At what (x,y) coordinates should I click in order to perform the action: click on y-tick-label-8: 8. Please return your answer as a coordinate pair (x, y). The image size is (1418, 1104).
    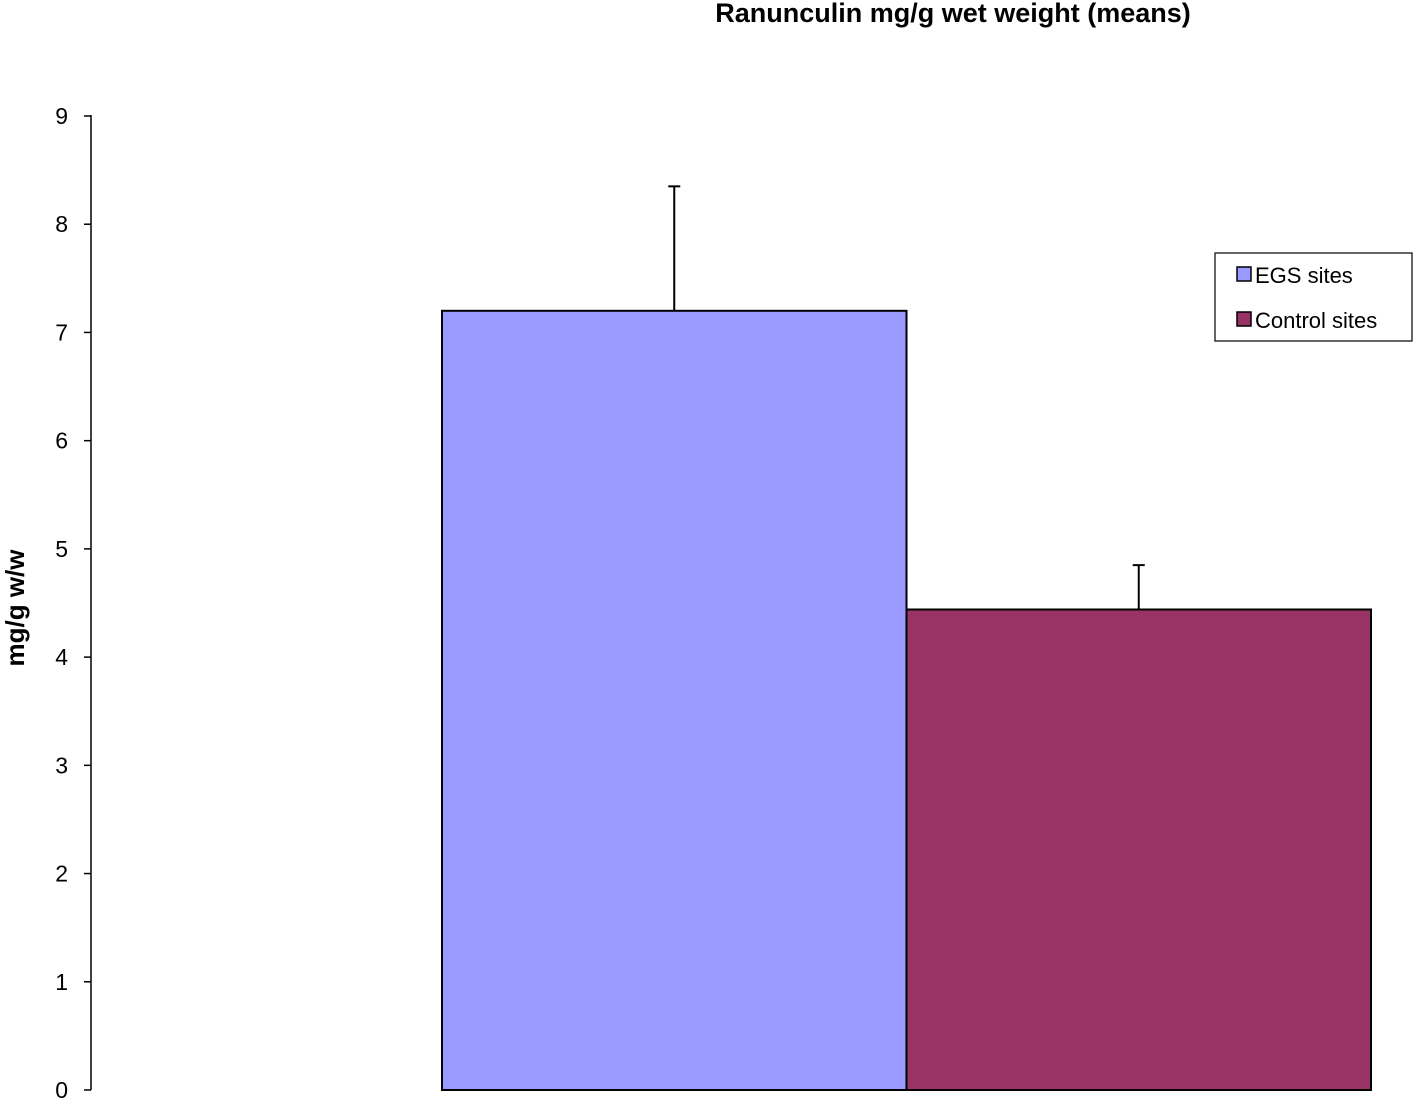
    Looking at the image, I should click on (61, 224).